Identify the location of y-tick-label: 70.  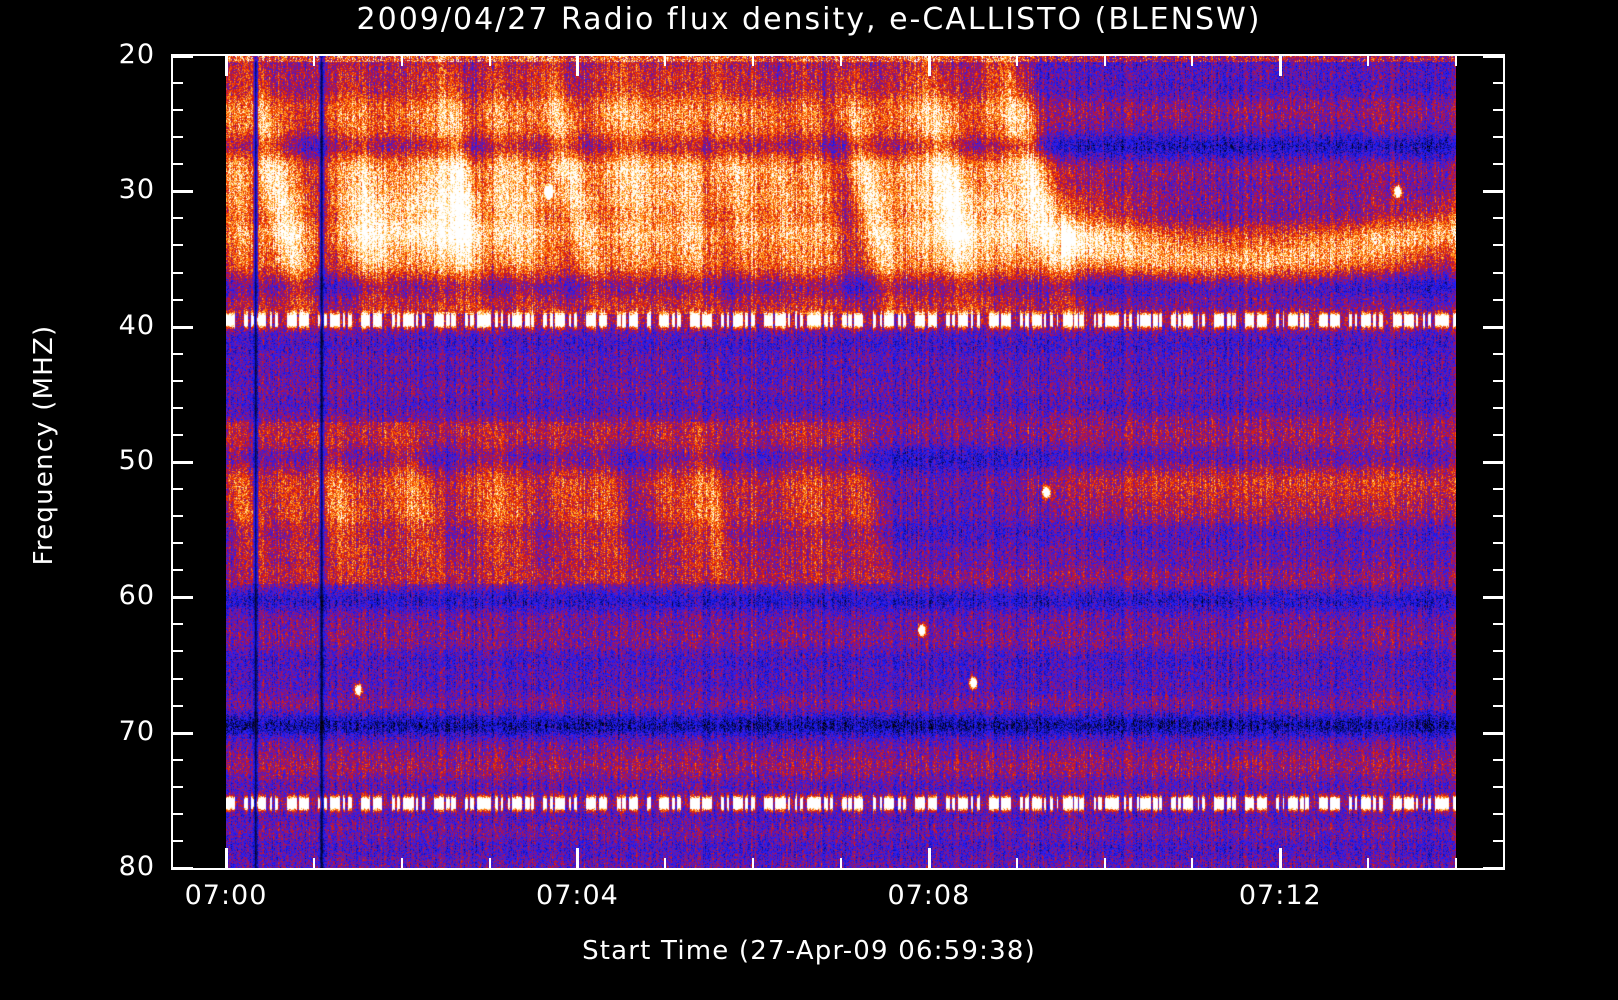
(136, 731).